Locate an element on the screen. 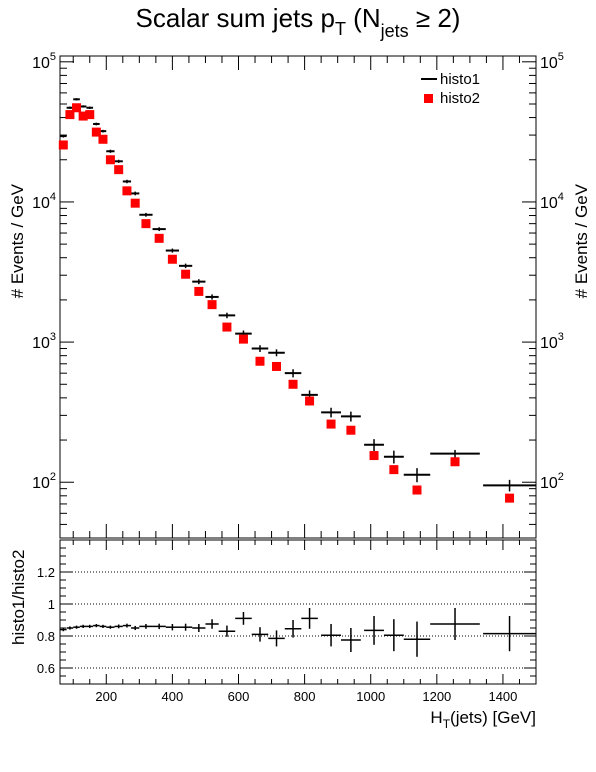  x-tick-label-1200: 1200 is located at coordinates (436, 696).